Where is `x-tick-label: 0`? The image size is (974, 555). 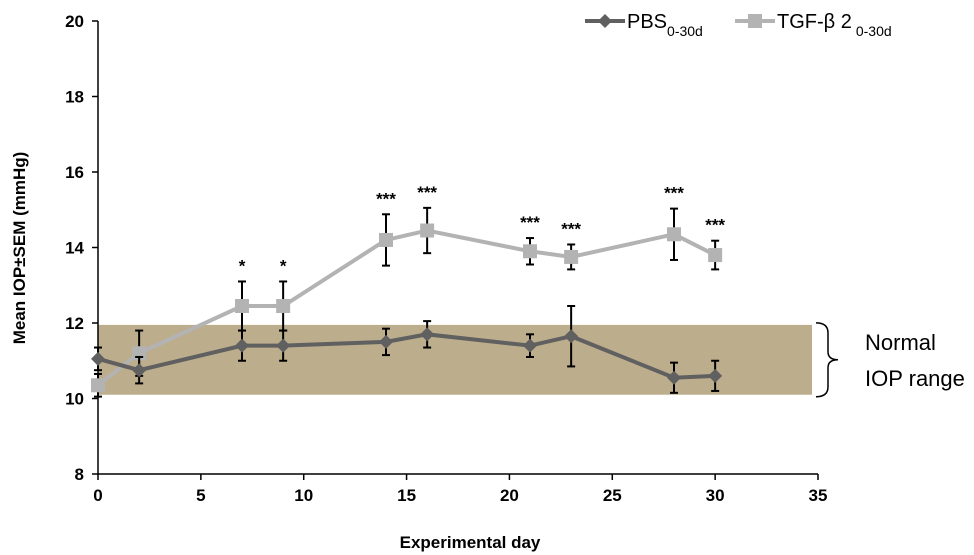
x-tick-label: 0 is located at coordinates (97, 495).